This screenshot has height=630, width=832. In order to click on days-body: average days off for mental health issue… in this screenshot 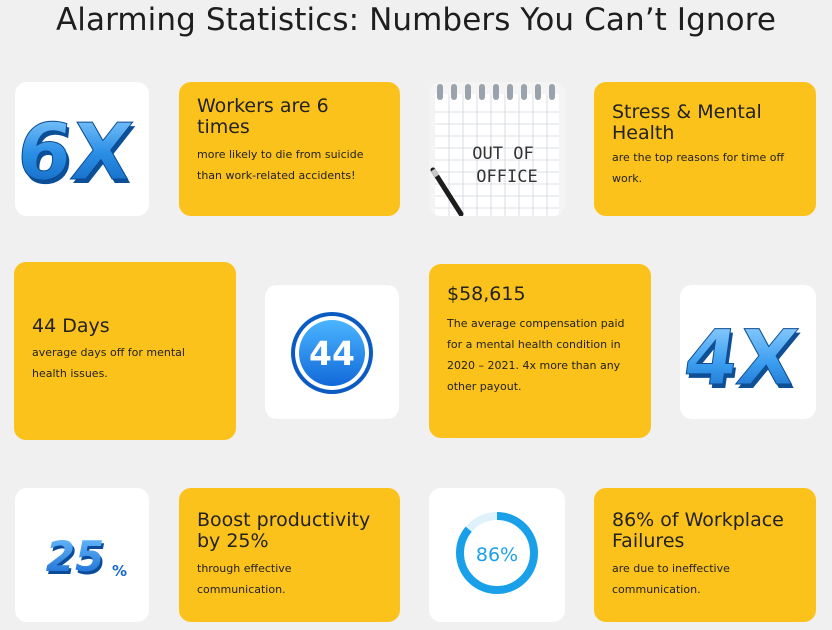, I will do `click(108, 363)`.